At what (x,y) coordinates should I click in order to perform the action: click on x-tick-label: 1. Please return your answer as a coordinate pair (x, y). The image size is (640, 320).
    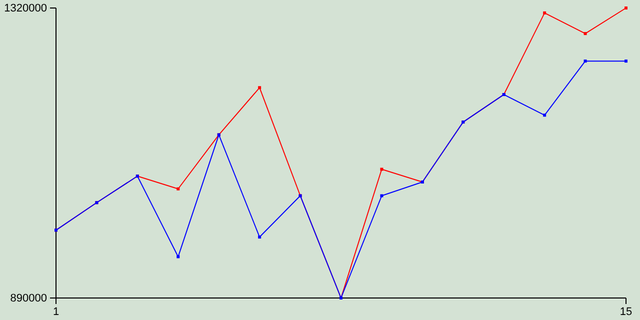
    Looking at the image, I should click on (56, 312).